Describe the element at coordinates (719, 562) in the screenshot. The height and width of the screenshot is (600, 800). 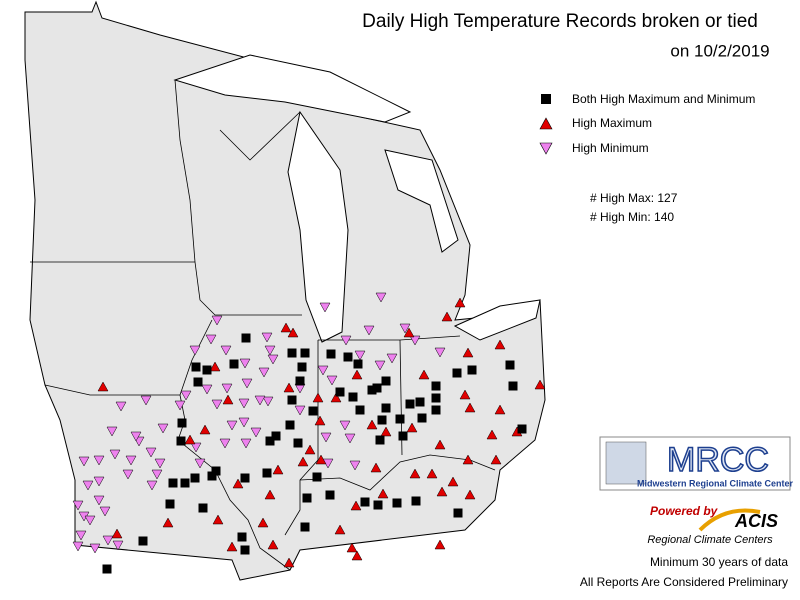
I see `footer-note: Minimum 30 years of data` at that location.